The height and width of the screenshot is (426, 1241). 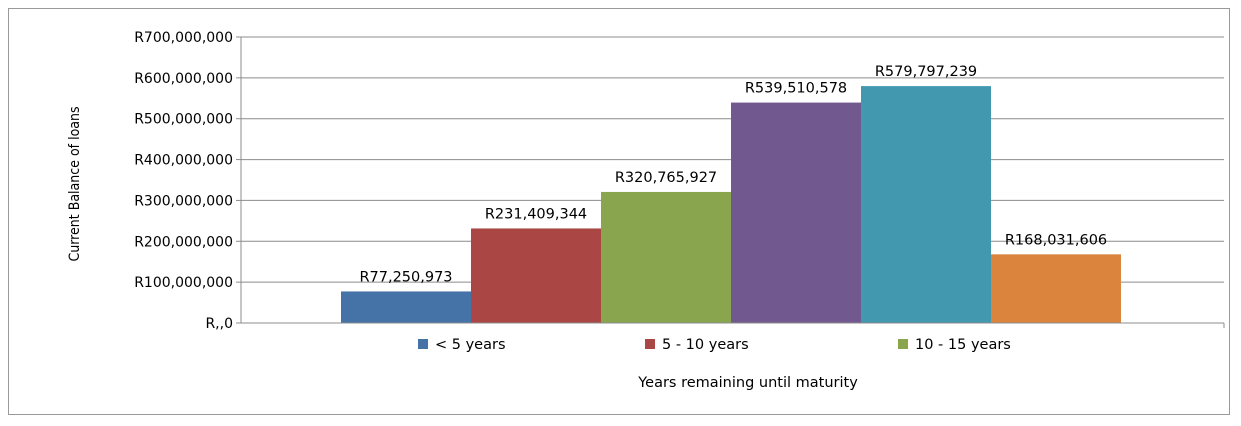 What do you see at coordinates (183, 79) in the screenshot?
I see `y-tick-label: R600,000,000` at bounding box center [183, 79].